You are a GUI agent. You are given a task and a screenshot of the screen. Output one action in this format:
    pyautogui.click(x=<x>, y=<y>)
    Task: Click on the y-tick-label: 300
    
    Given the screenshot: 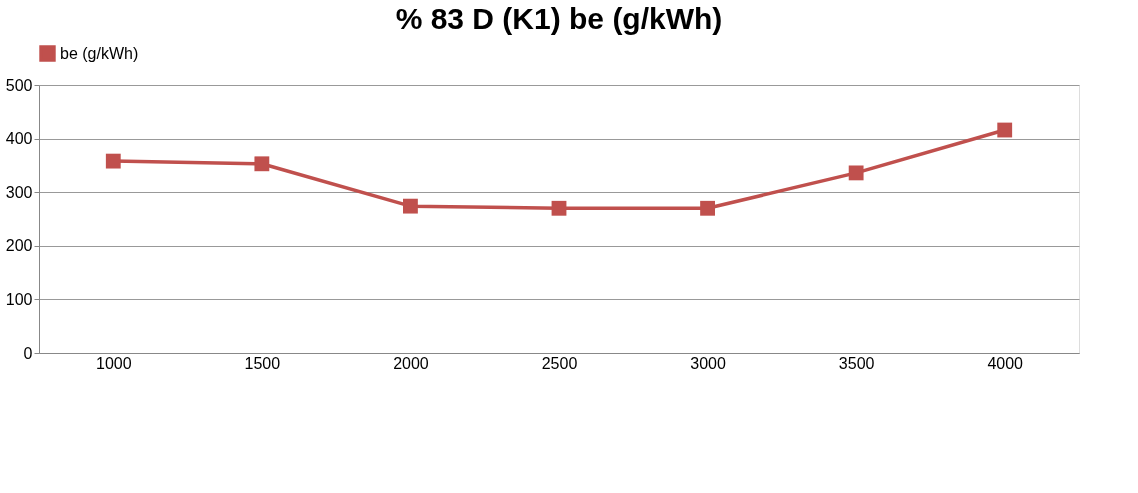 What is the action you would take?
    pyautogui.click(x=19, y=192)
    